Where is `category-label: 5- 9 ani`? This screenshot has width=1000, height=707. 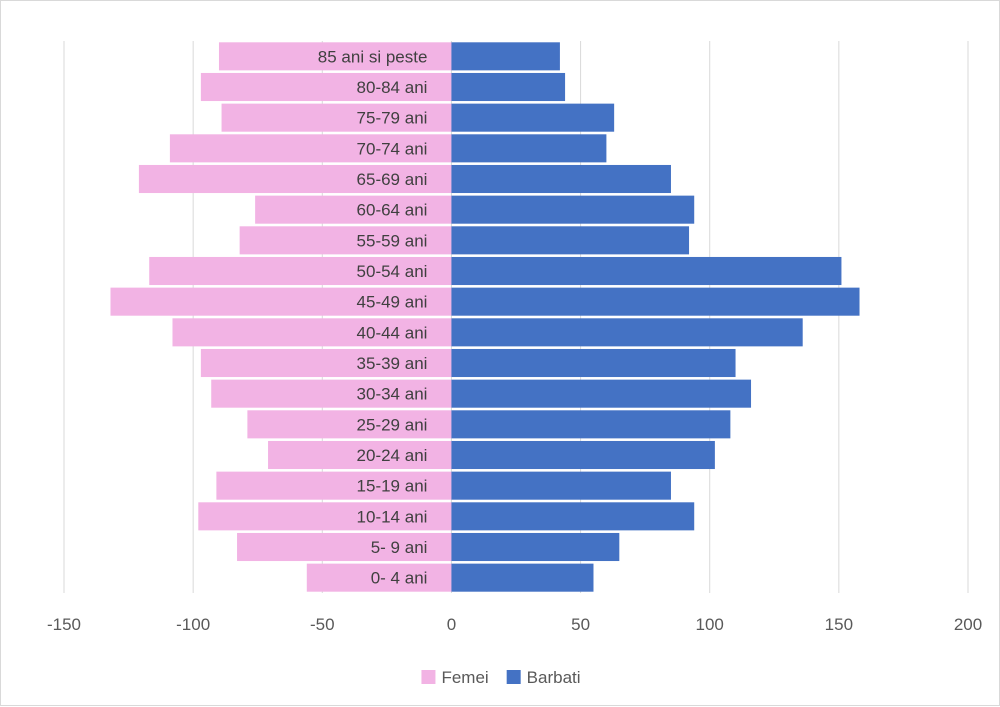
category-label: 5- 9 ani is located at coordinates (399, 547).